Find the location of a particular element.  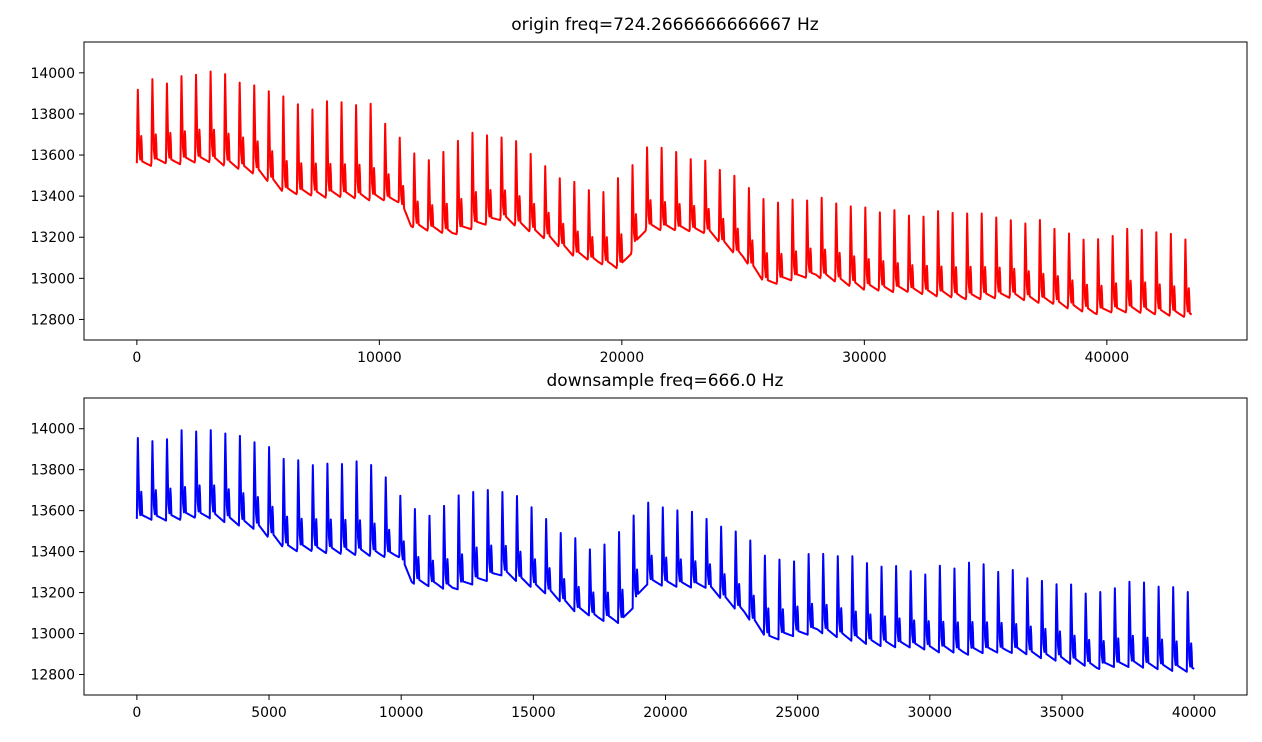

x-axis: 0 5000 10000 15000 20000 25000 30000 35000 40000 is located at coordinates (674, 708).